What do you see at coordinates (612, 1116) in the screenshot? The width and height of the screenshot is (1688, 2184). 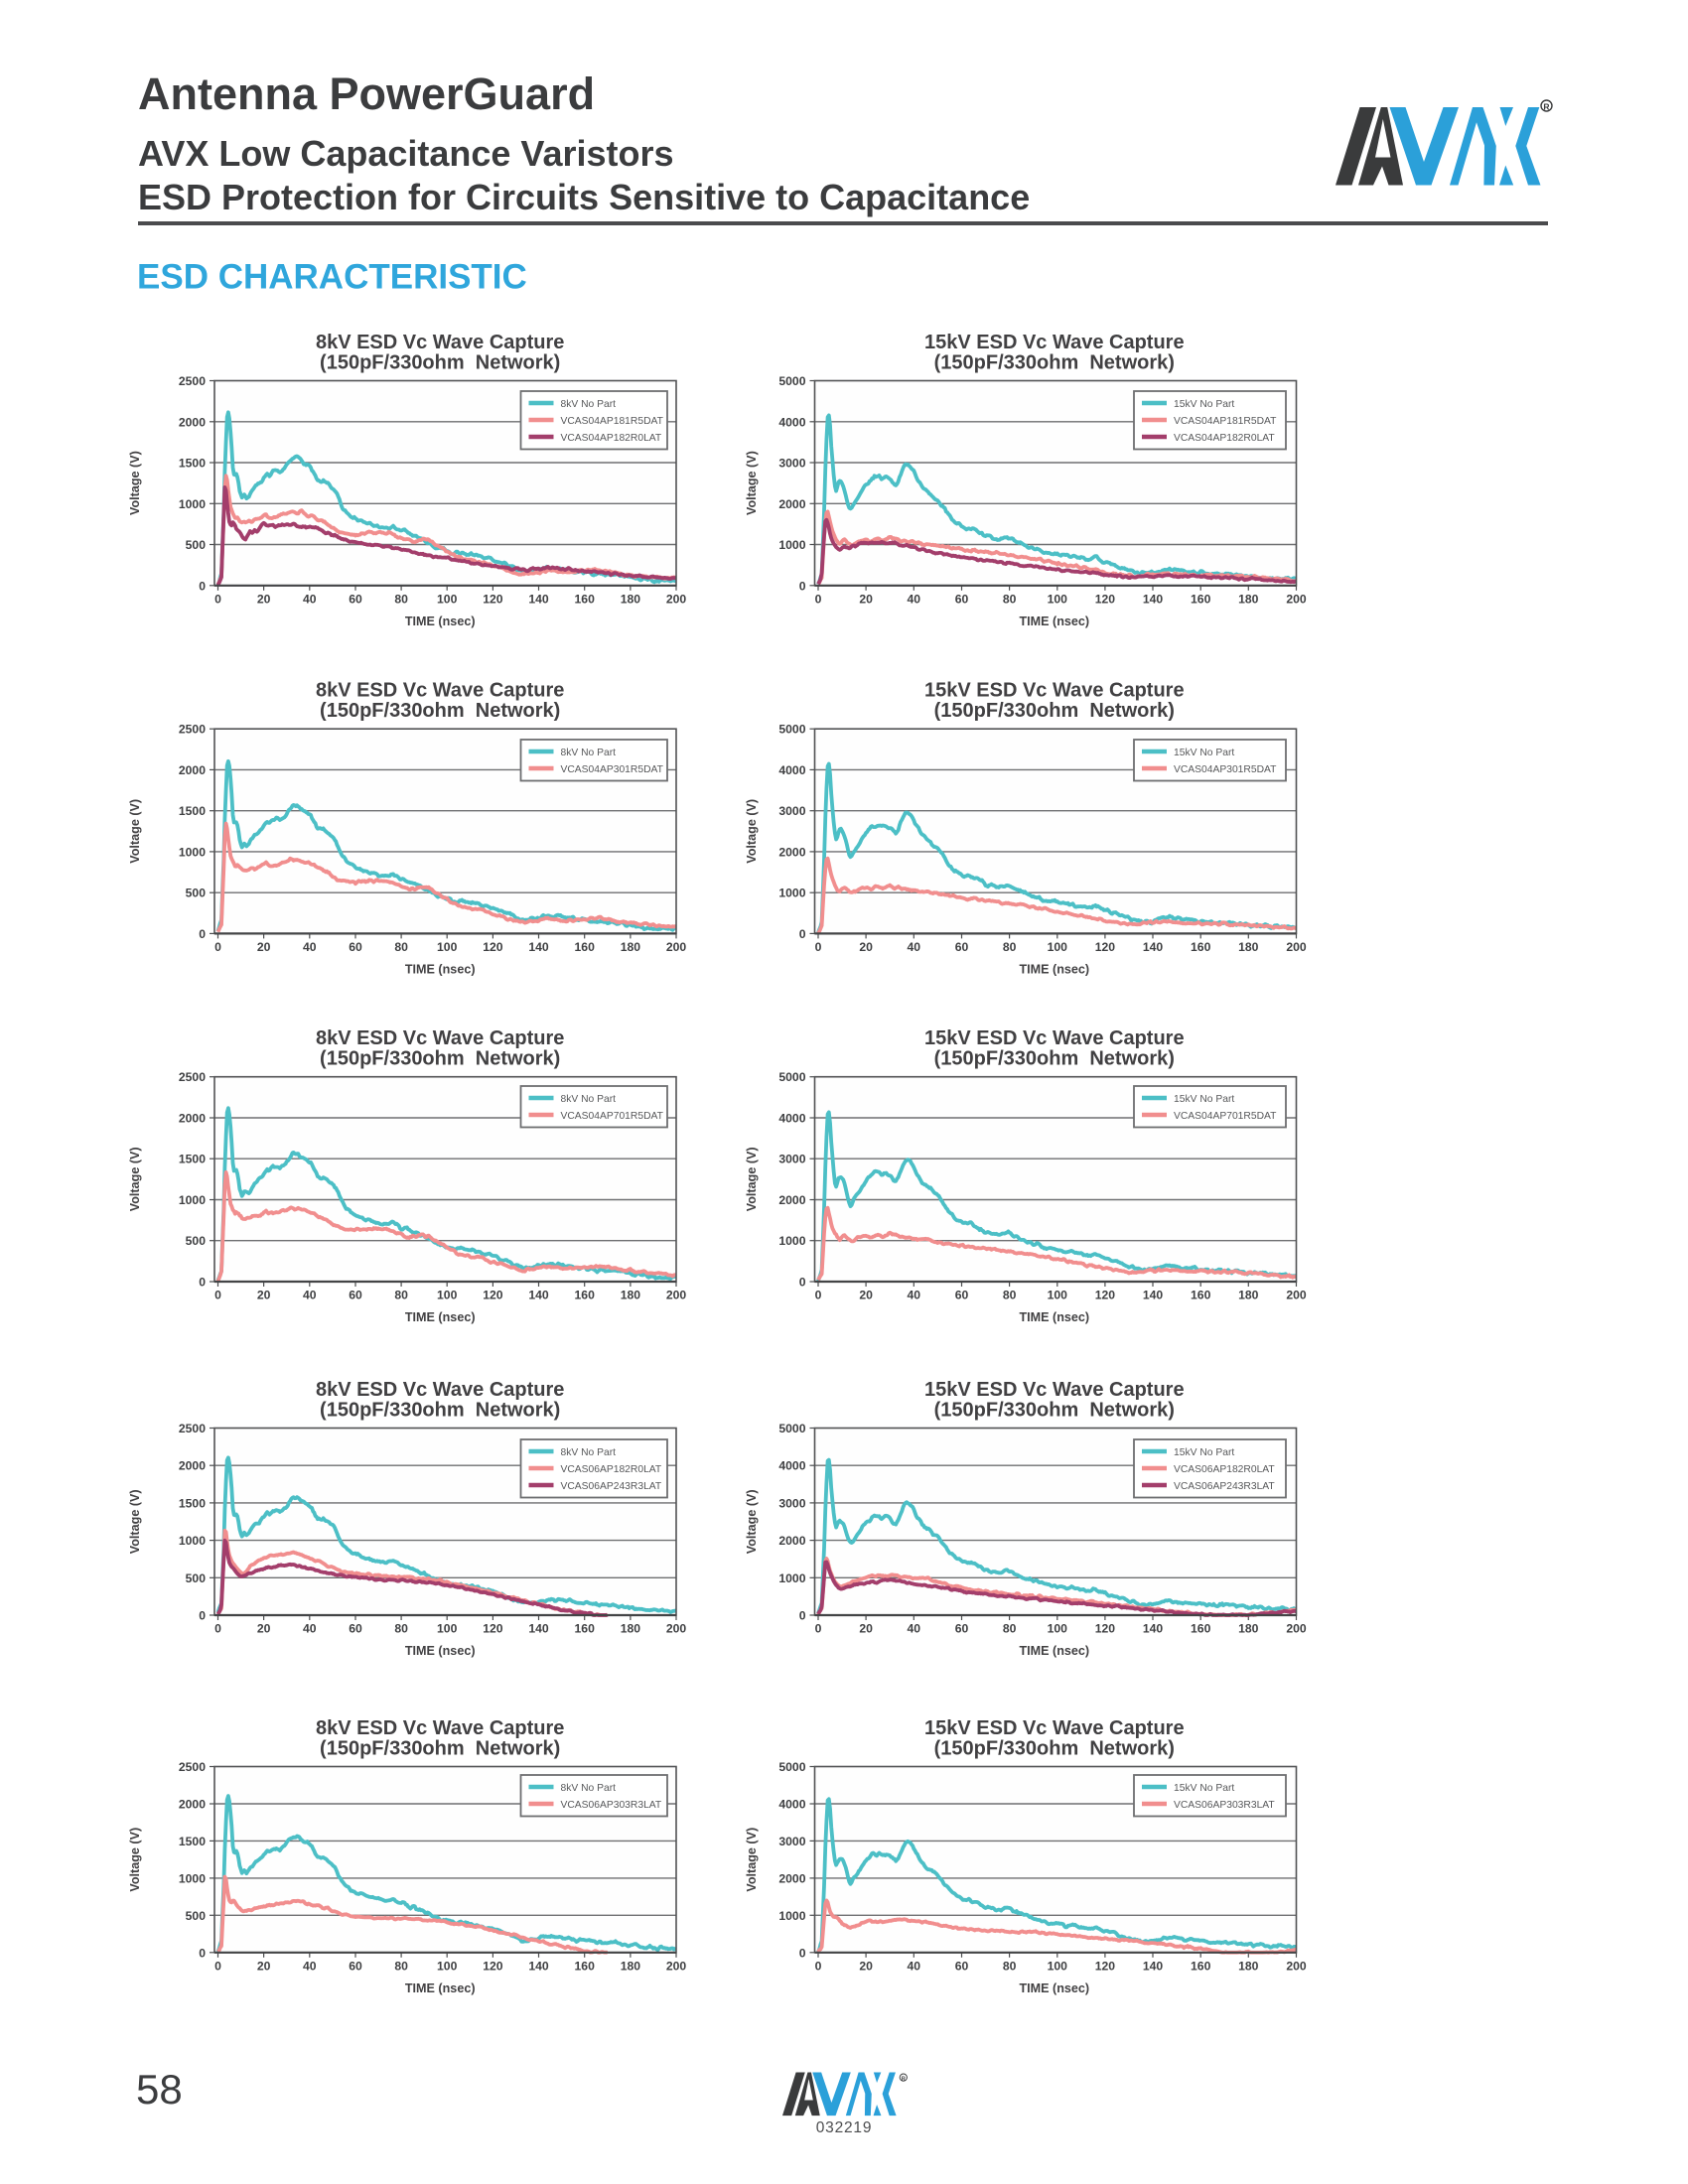 I see `svg-text: VCAS04AP701R5DAT` at bounding box center [612, 1116].